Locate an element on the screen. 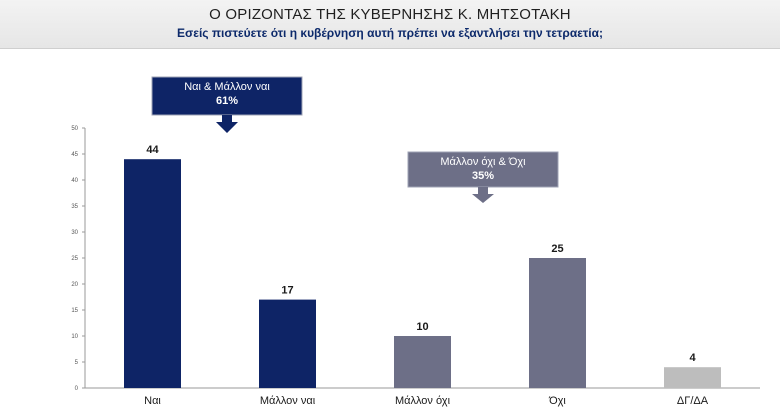  callout-yes-total: Ναι & Μάλλον ναι 61% is located at coordinates (227, 94).